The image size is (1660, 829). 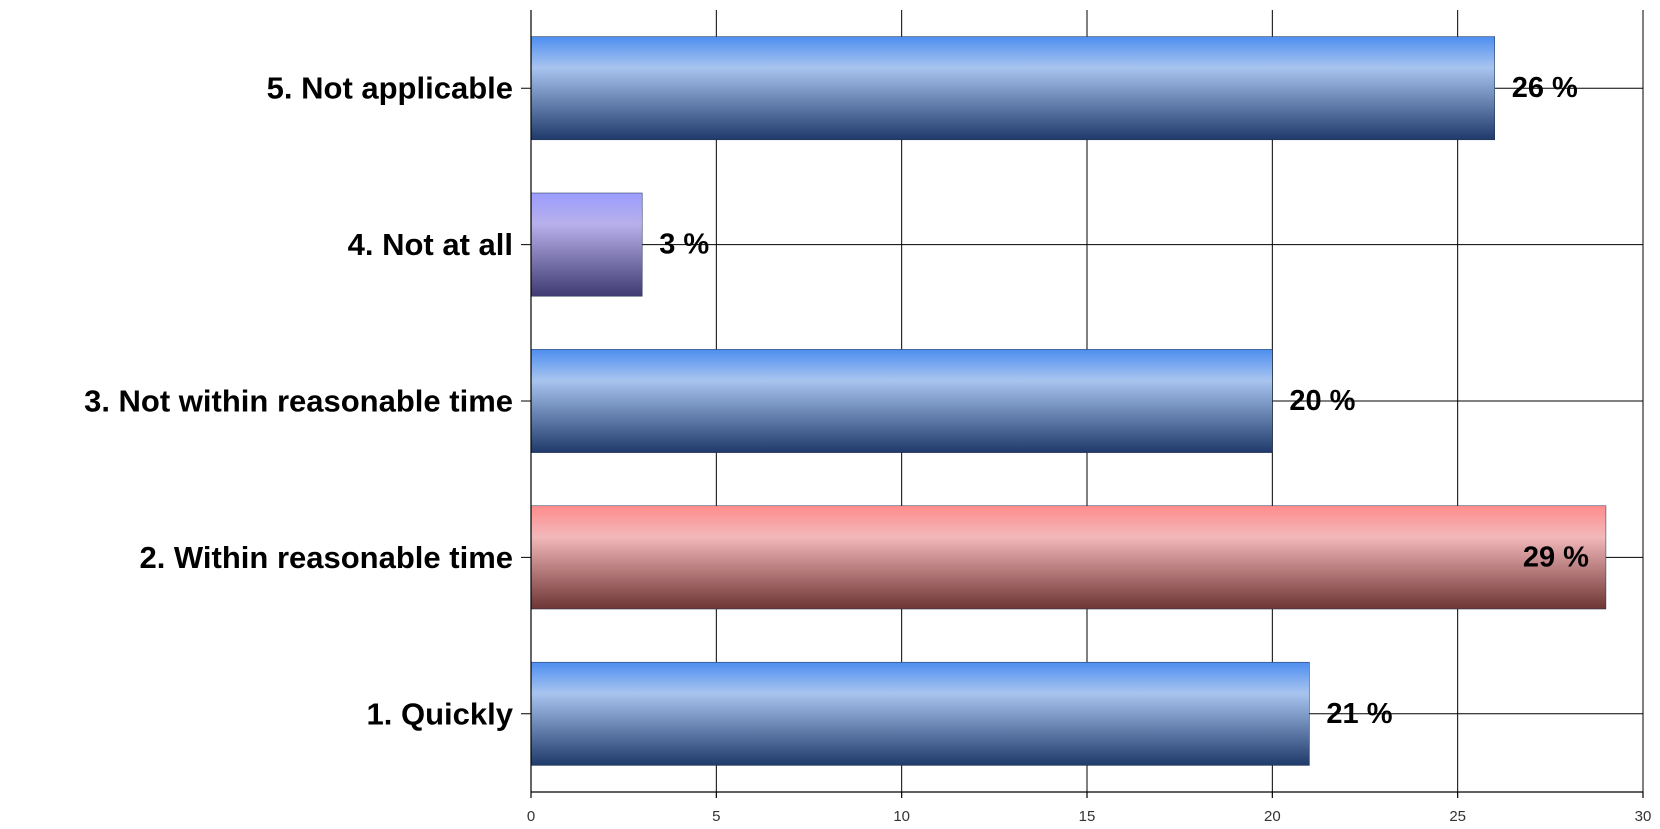 I want to click on data-label: 20 %, so click(x=1322, y=401).